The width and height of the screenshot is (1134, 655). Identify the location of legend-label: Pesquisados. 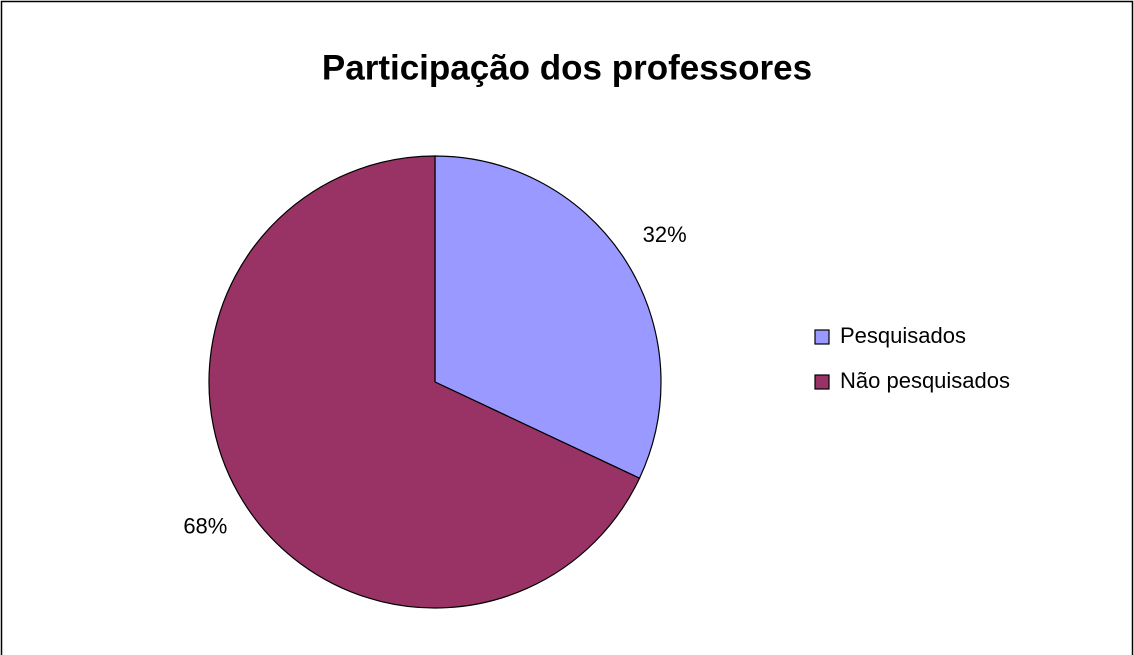
(903, 335).